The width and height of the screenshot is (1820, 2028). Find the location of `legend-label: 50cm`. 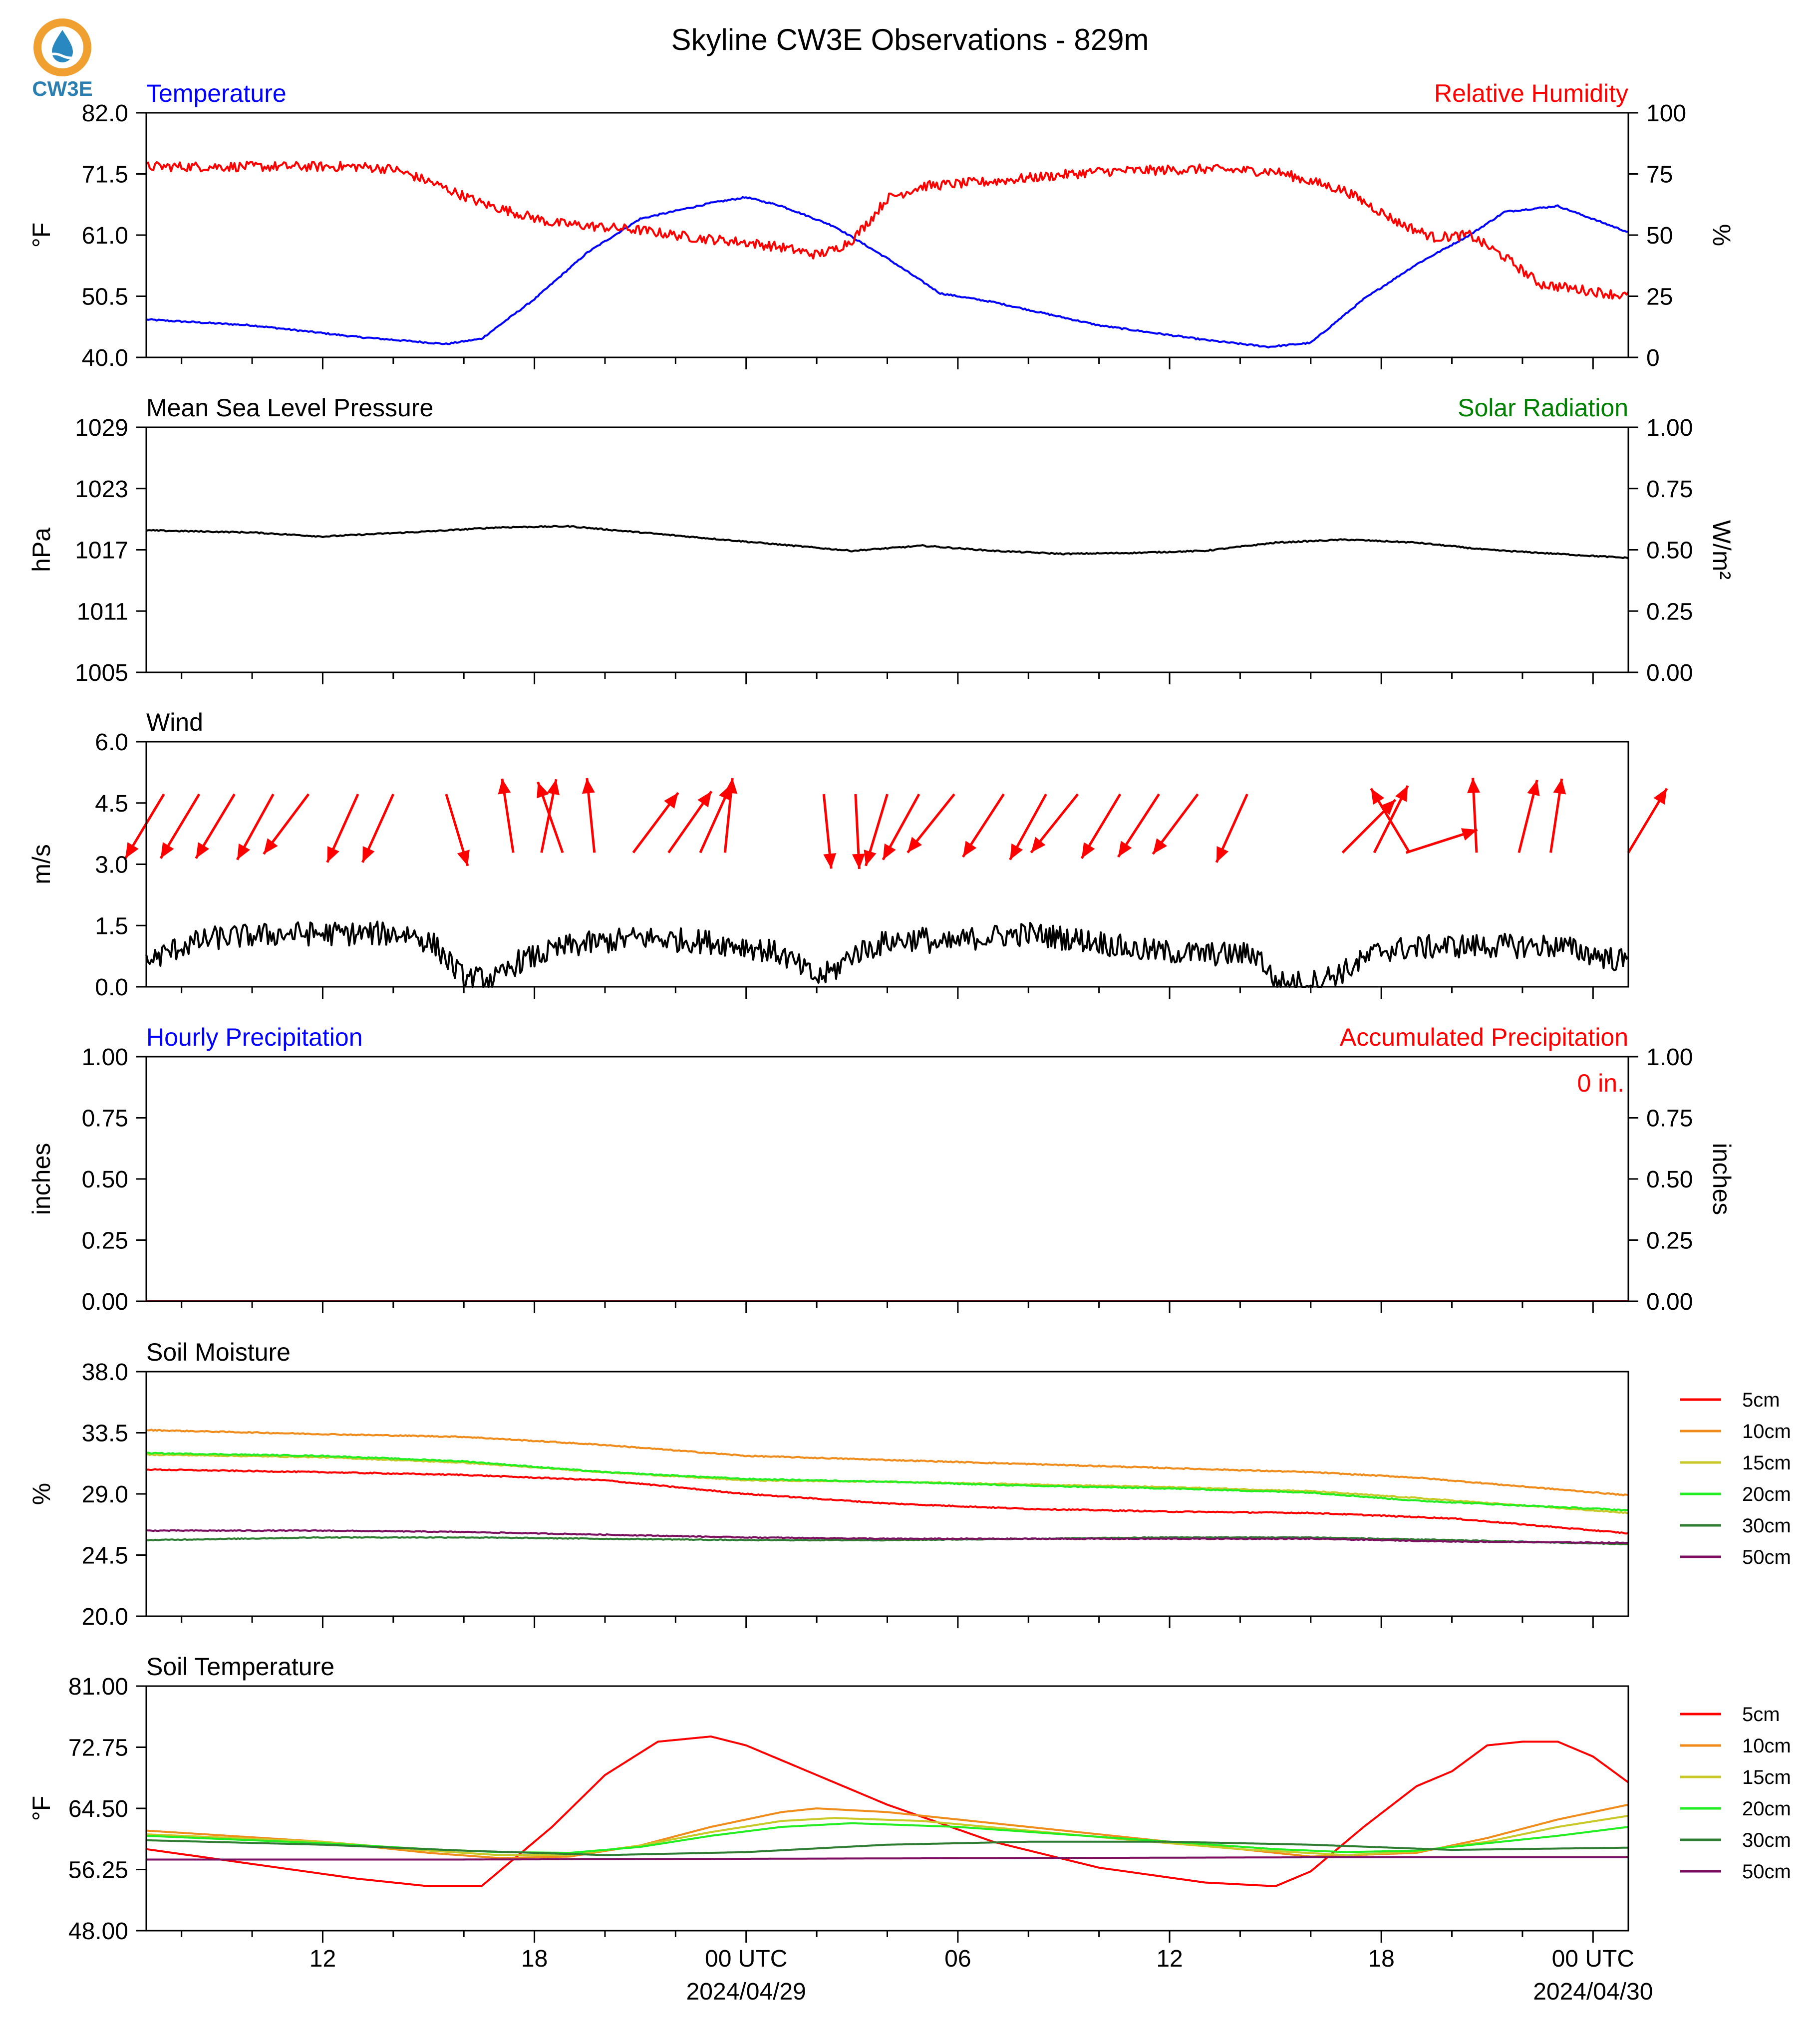

legend-label: 50cm is located at coordinates (1766, 1872).